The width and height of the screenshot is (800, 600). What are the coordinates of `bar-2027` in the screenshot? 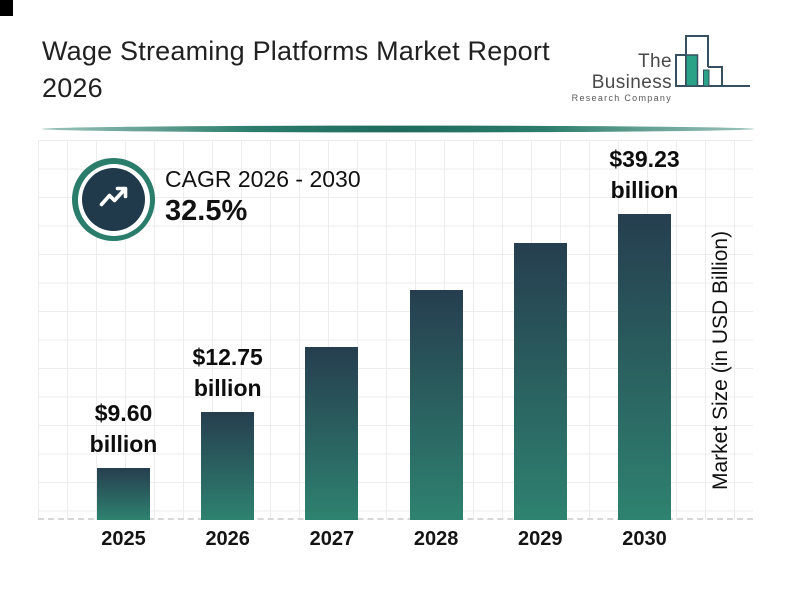 It's located at (332, 433).